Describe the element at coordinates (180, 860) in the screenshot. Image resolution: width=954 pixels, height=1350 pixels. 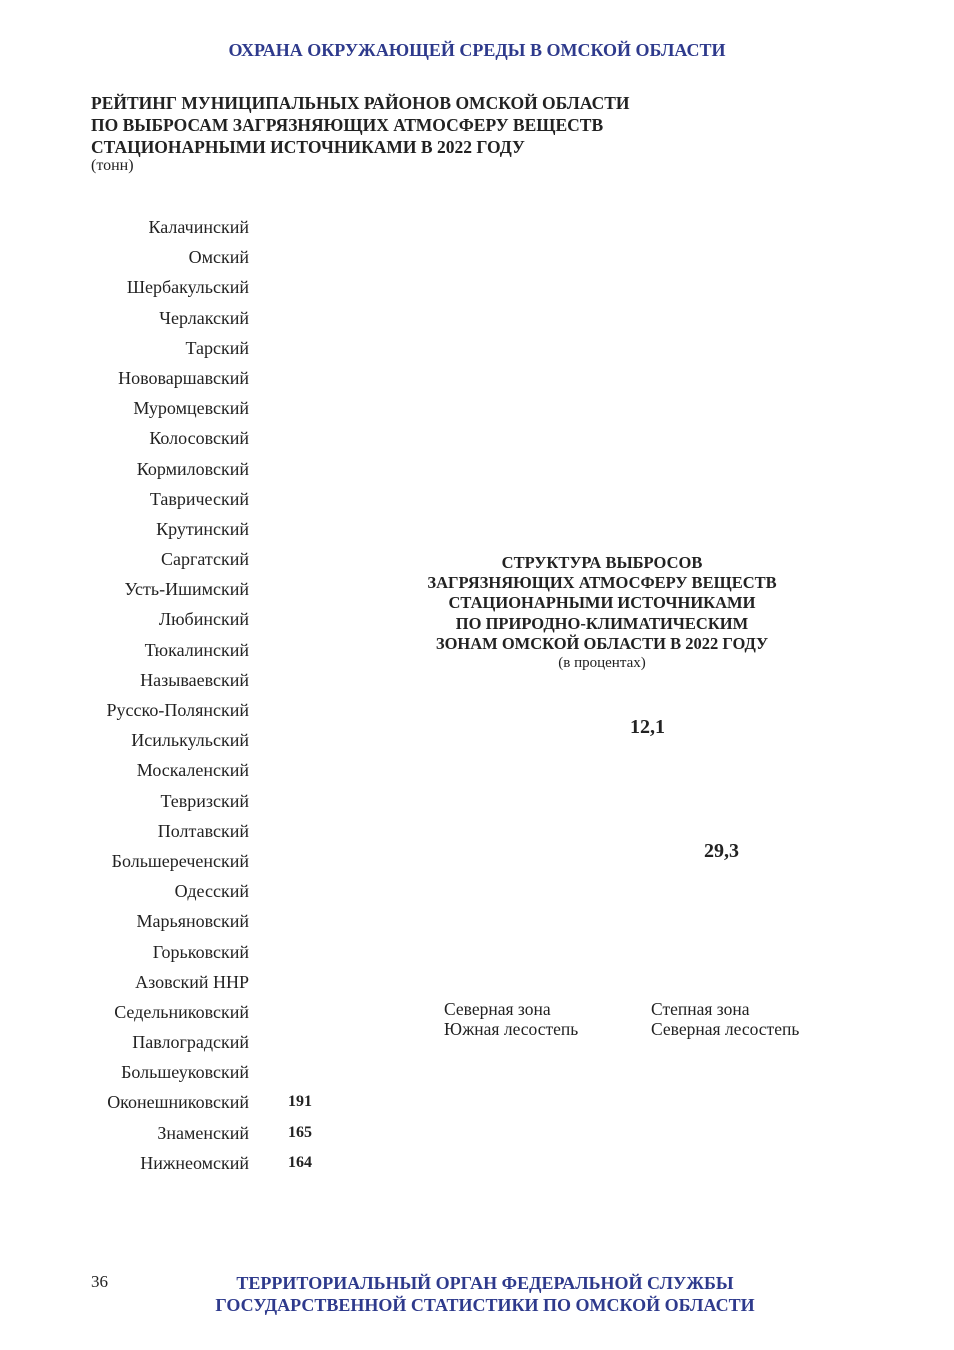
I see `district-label: Большереченский` at that location.